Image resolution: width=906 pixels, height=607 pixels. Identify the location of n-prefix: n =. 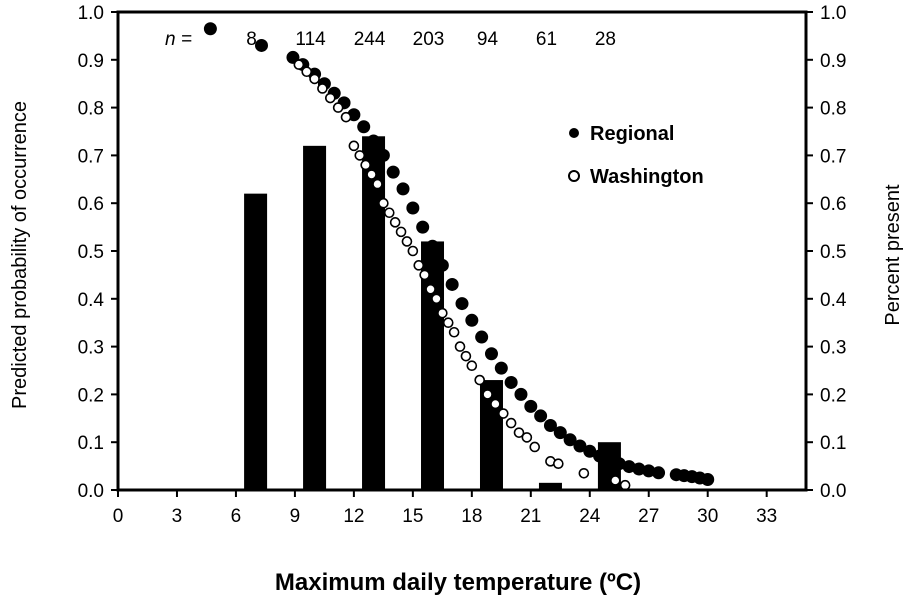
(178, 39).